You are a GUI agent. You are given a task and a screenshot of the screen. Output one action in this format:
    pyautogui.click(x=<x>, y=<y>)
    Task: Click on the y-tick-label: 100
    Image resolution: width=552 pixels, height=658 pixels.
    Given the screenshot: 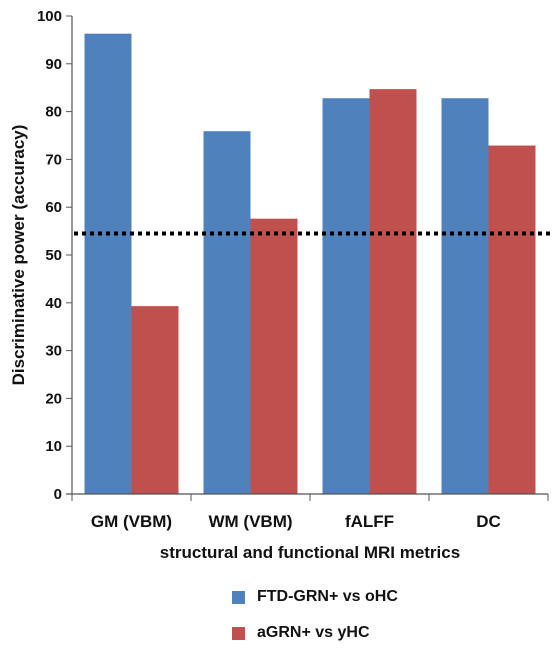 What is the action you would take?
    pyautogui.click(x=49, y=16)
    